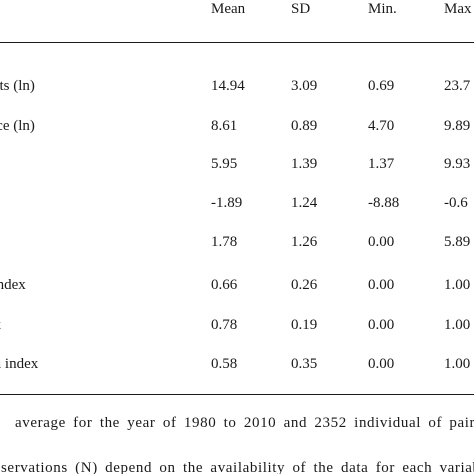  Describe the element at coordinates (384, 203) in the screenshot. I see `cell-min: -8.88` at that location.